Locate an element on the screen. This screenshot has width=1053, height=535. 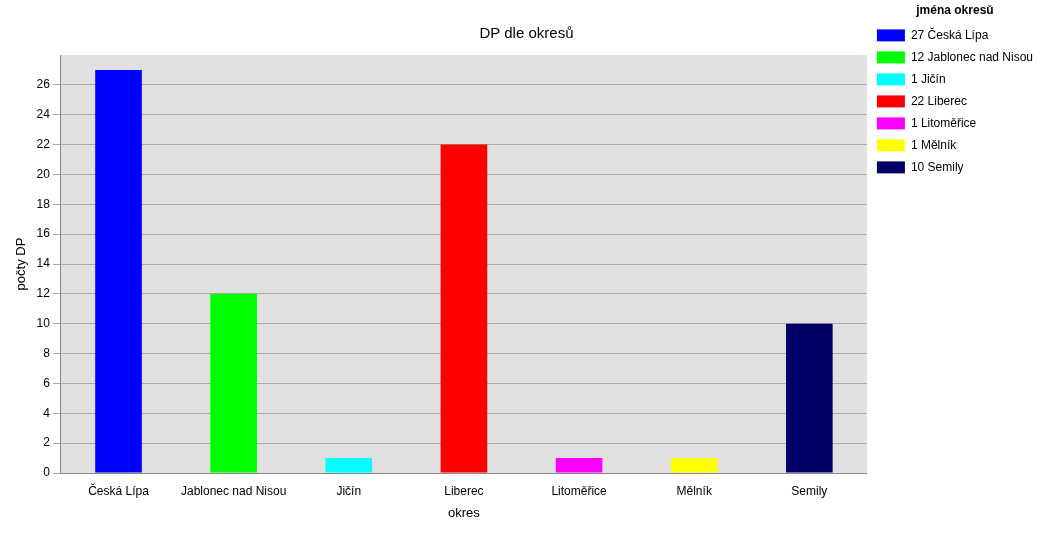
y-tick-label: 12 is located at coordinates (43, 293).